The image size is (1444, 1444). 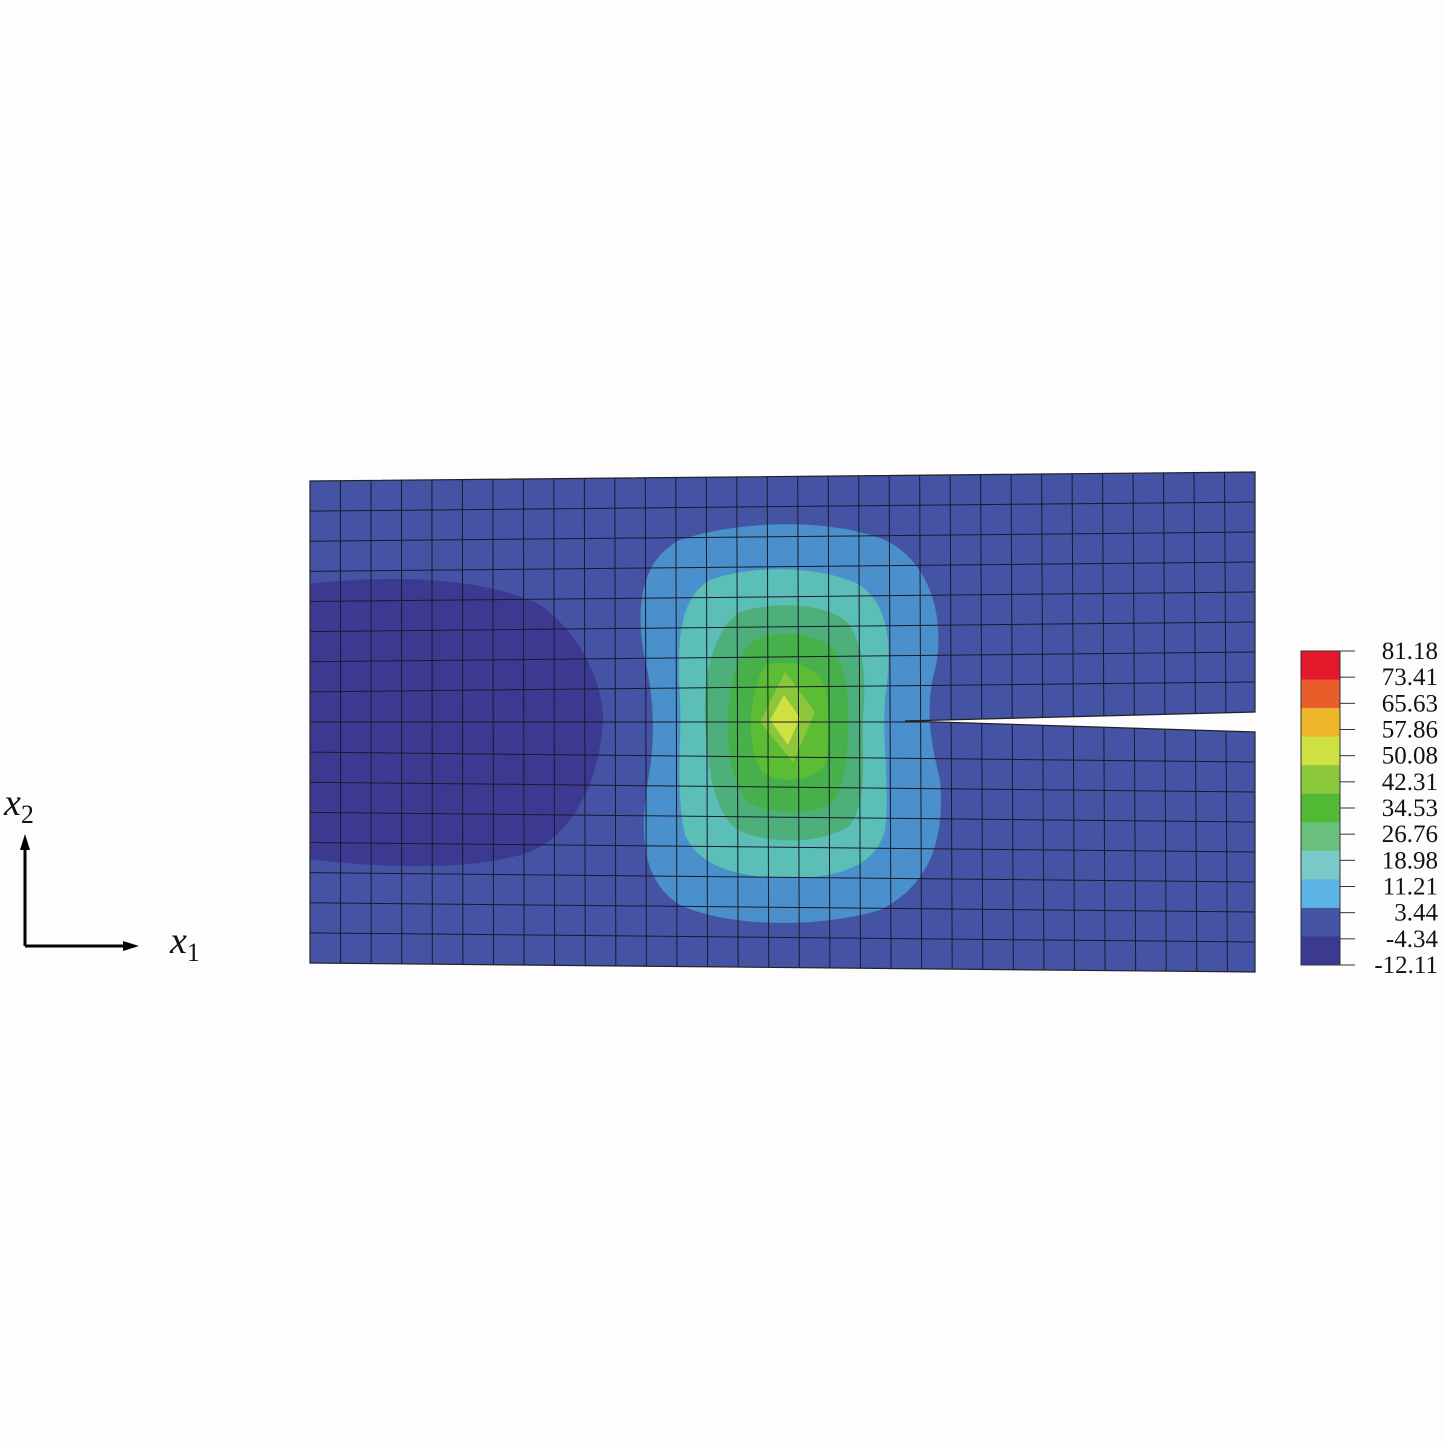 I want to click on colorbar-label: -12.11, so click(x=1406, y=965).